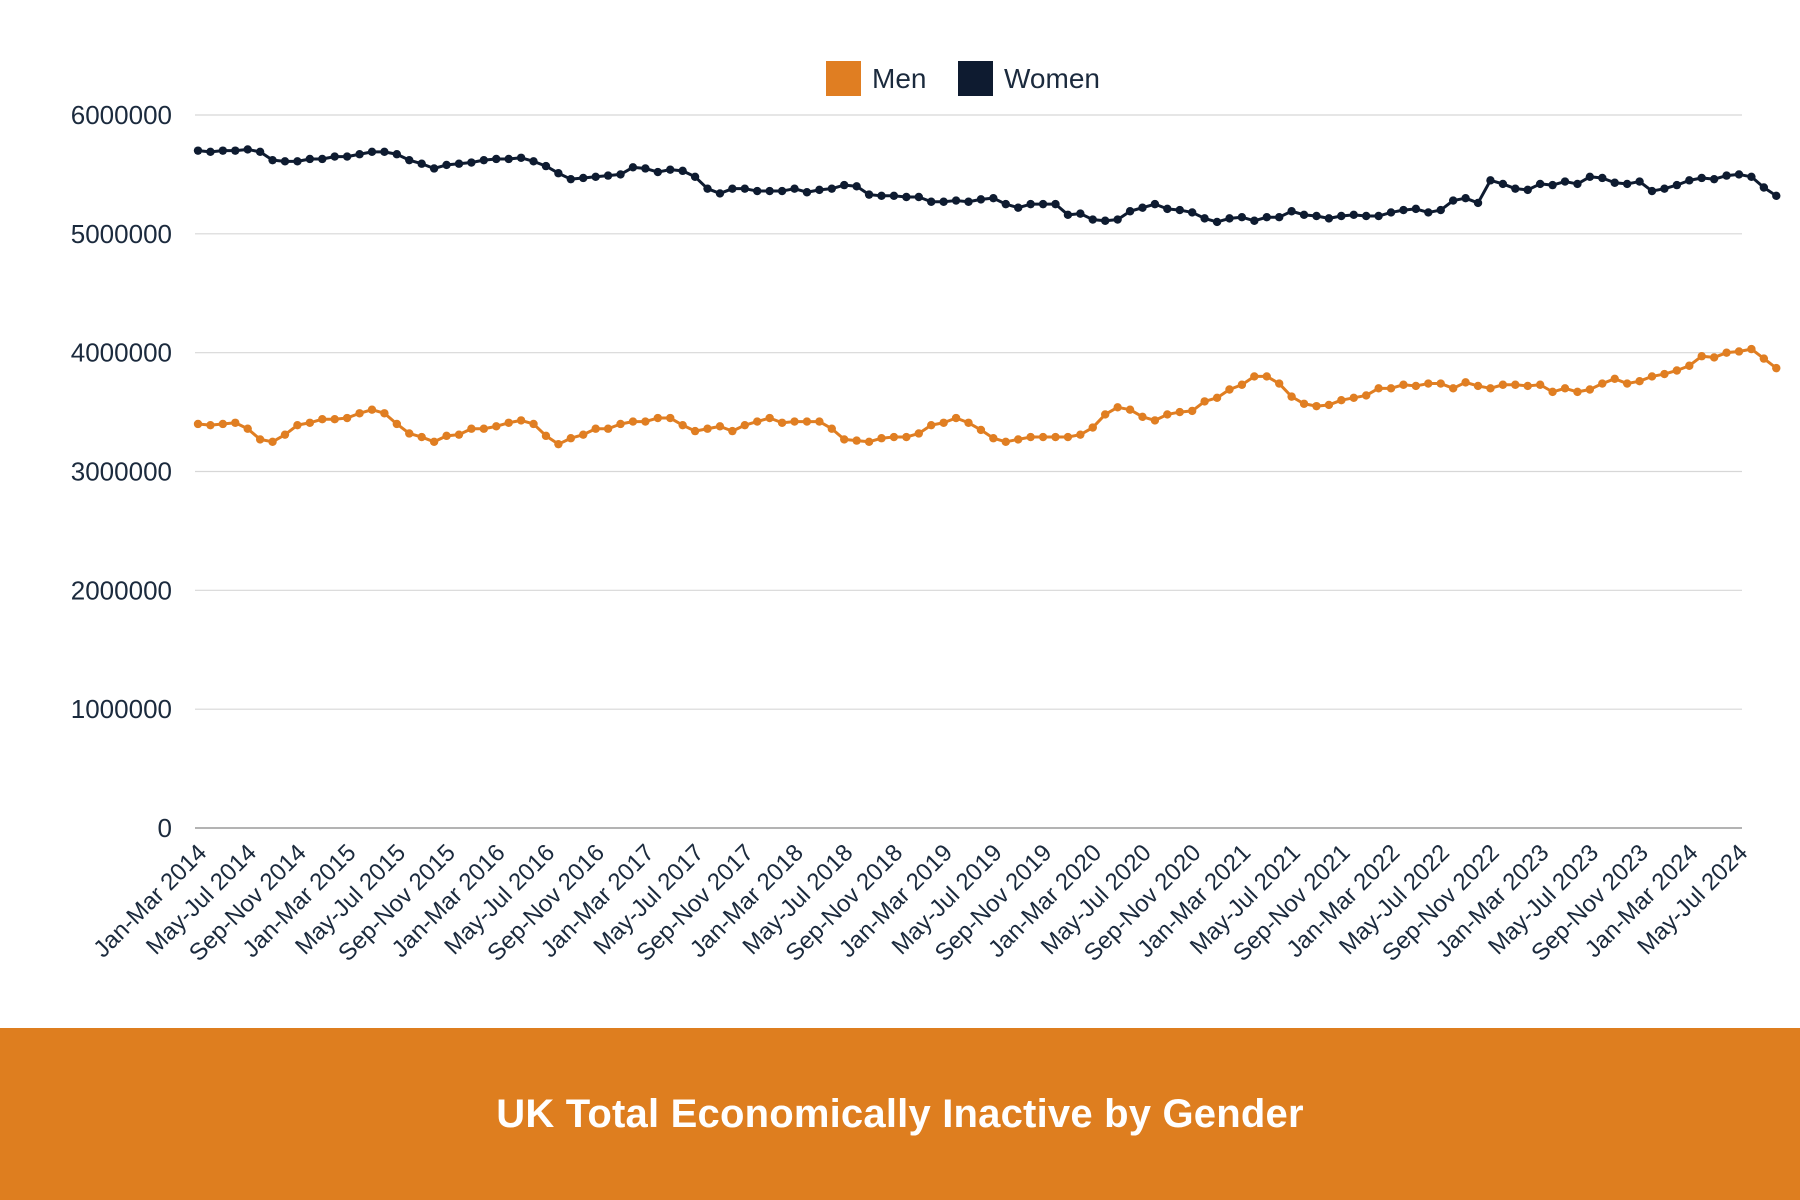 The height and width of the screenshot is (1200, 1800). I want to click on legend: Men Women, so click(963, 78).